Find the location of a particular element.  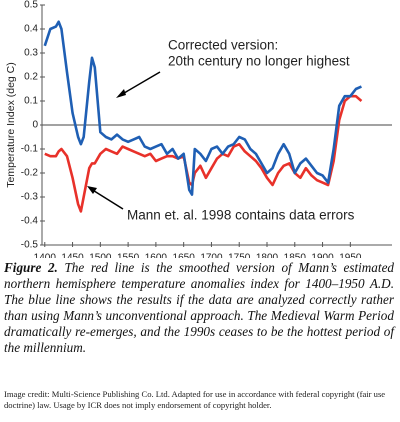

annotation: Mann et. al. 1998 contains data errors is located at coordinates (241, 215).